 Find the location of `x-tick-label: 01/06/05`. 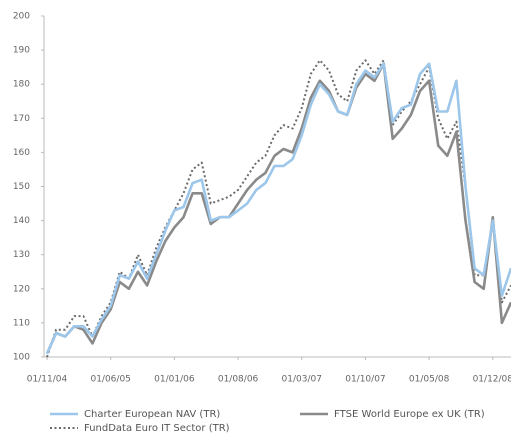

x-tick-label: 01/06/05 is located at coordinates (110, 380).